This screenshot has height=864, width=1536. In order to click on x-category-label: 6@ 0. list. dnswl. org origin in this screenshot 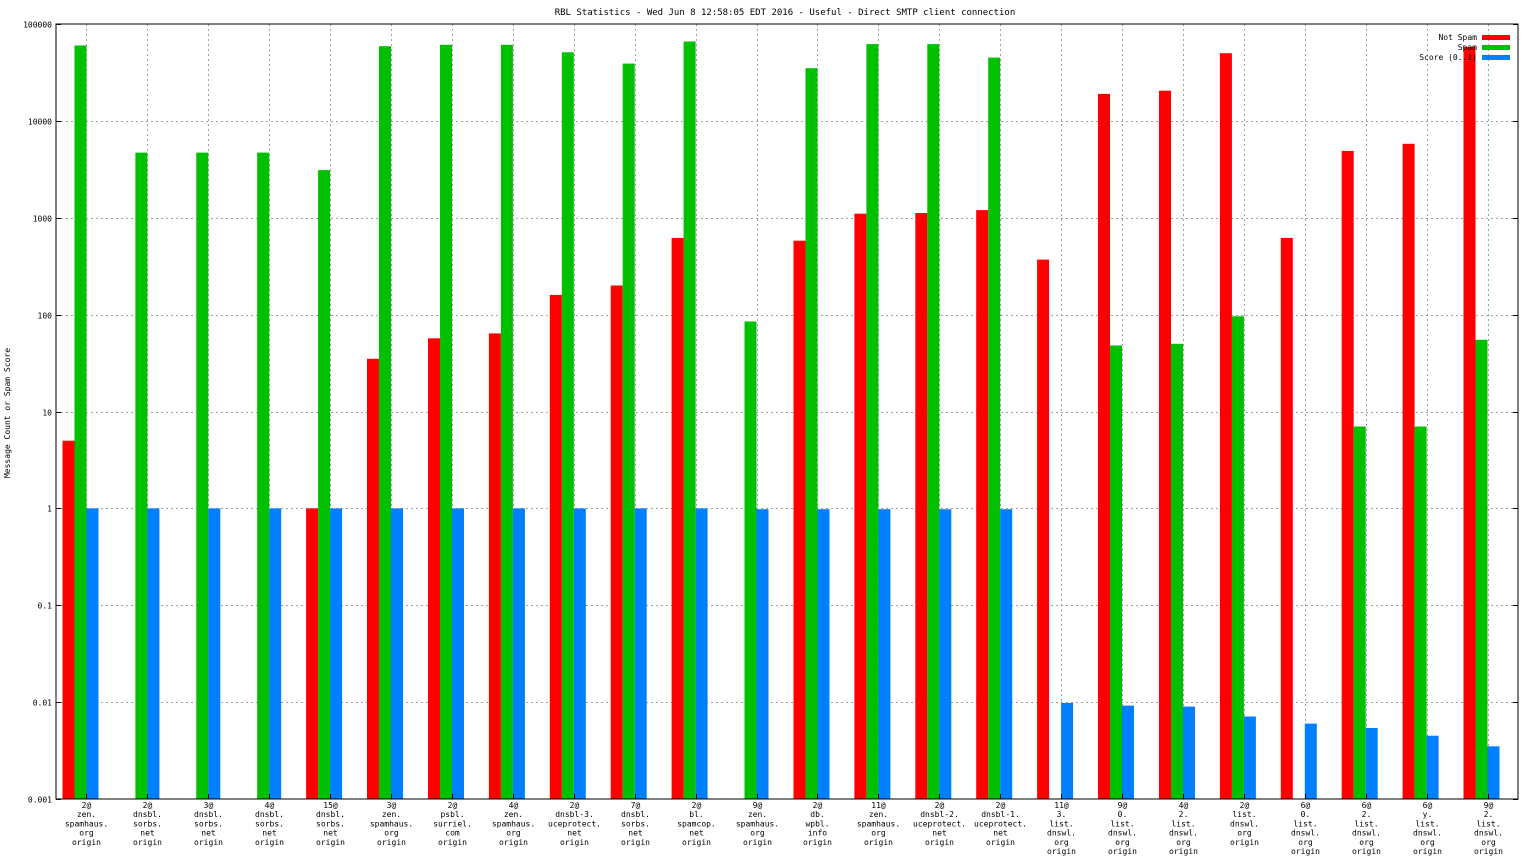, I will do `click(1305, 828)`.